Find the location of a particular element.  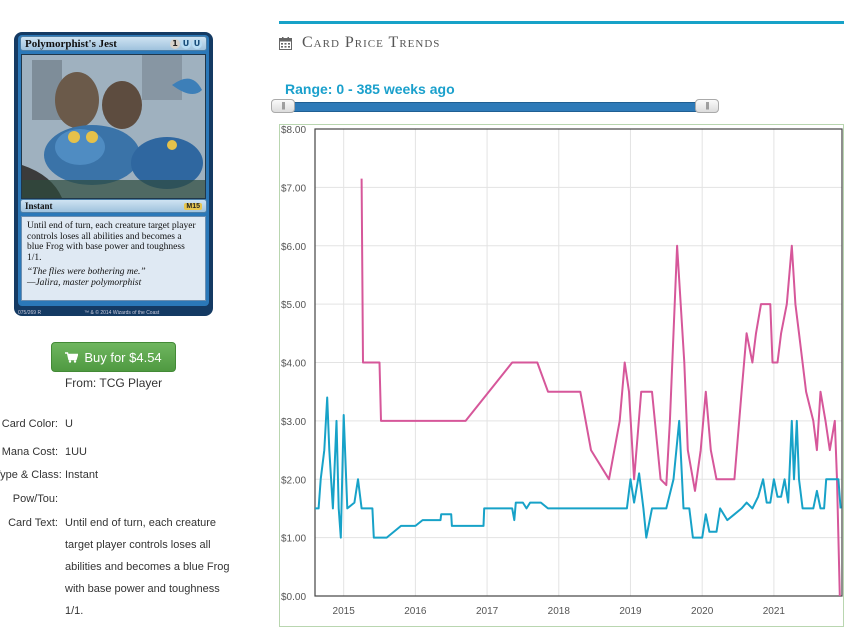

attr-value: 1UU is located at coordinates (76, 452).